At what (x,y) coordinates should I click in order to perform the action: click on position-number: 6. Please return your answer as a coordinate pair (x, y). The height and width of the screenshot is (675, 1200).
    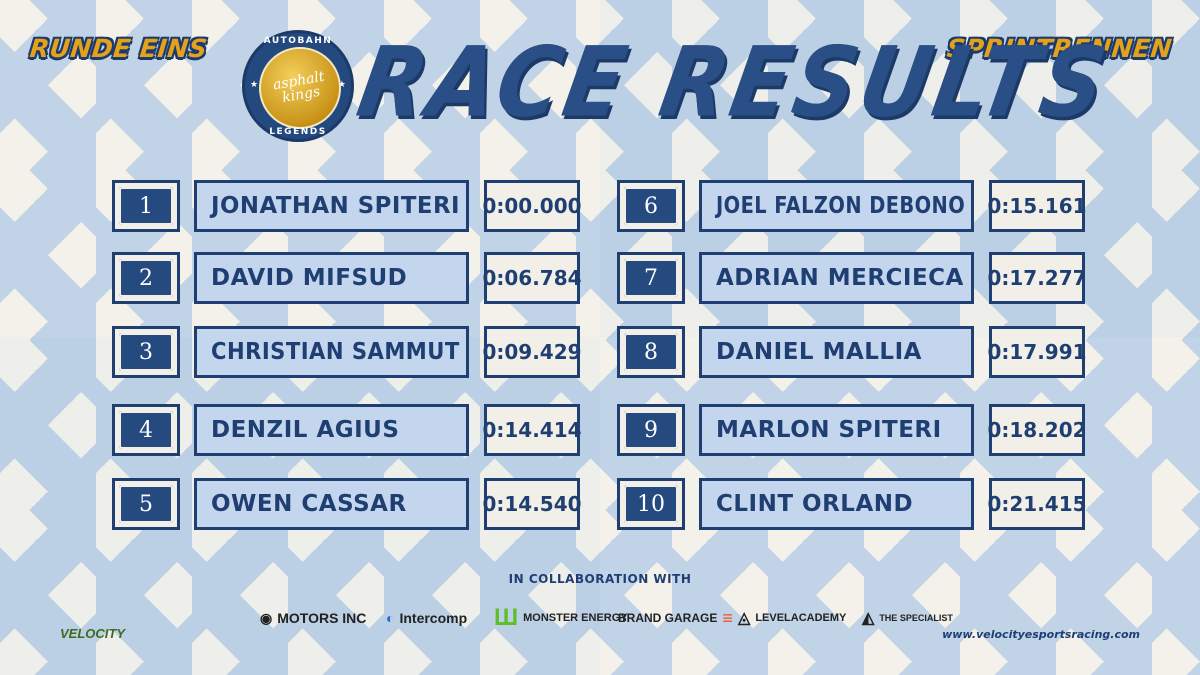
    Looking at the image, I should click on (651, 206).